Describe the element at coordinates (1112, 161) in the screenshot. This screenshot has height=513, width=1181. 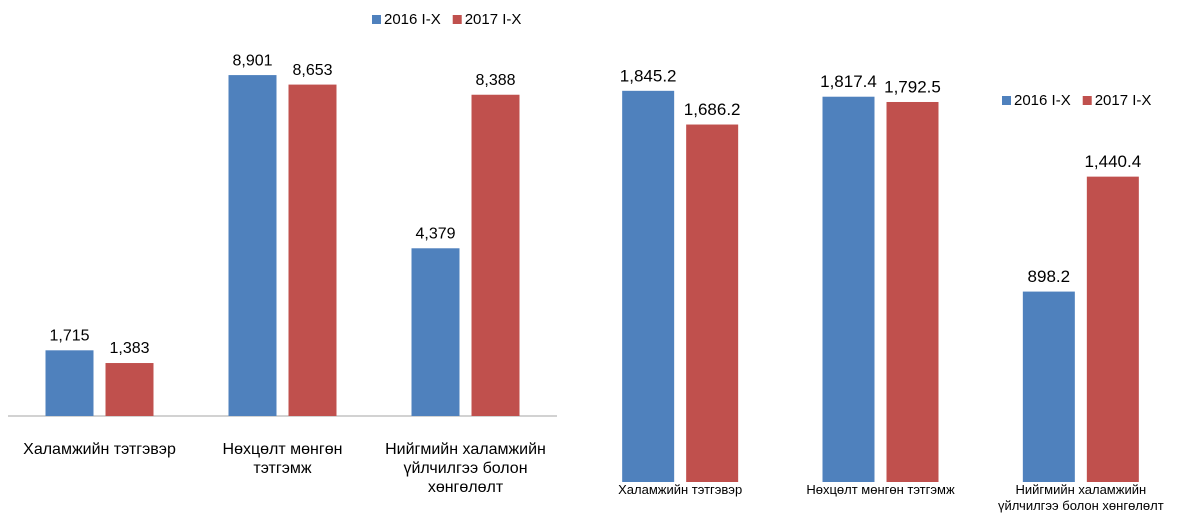
I see `value-label: 1,440.4` at that location.